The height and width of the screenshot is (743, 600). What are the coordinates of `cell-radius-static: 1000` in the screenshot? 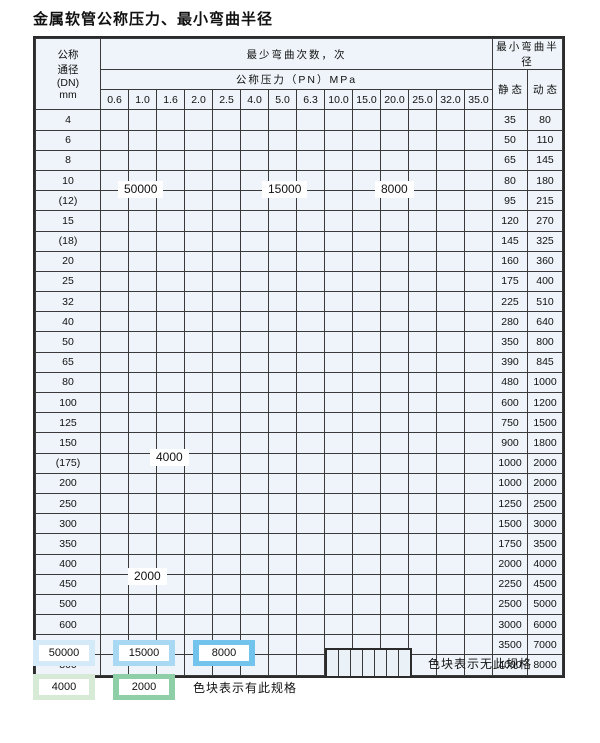 It's located at (510, 463).